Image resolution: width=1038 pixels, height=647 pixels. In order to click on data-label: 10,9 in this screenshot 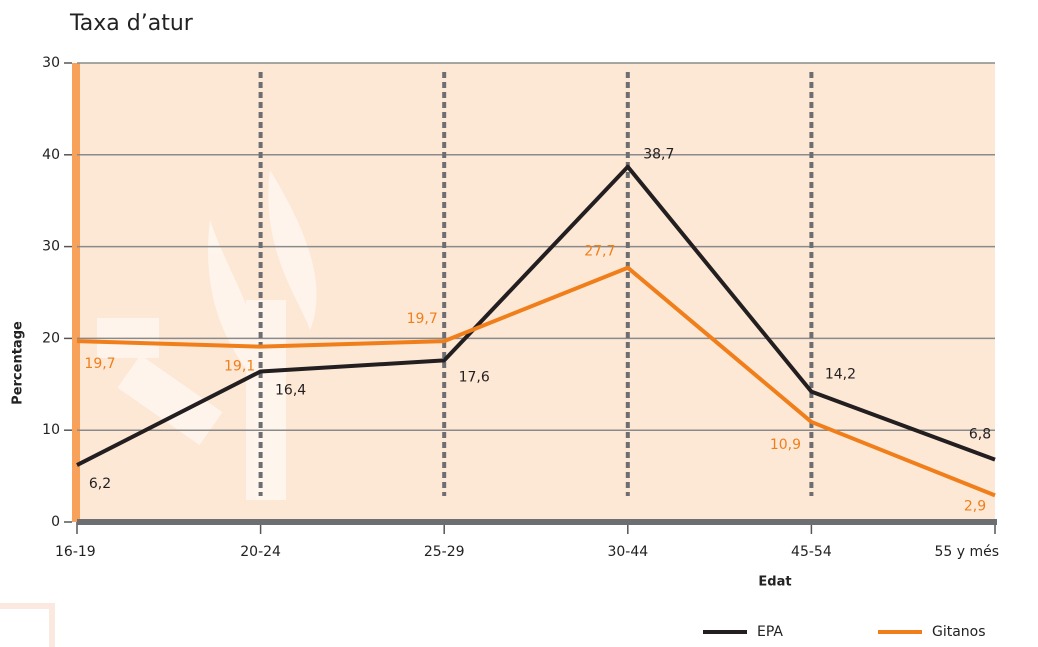, I will do `click(785, 445)`.